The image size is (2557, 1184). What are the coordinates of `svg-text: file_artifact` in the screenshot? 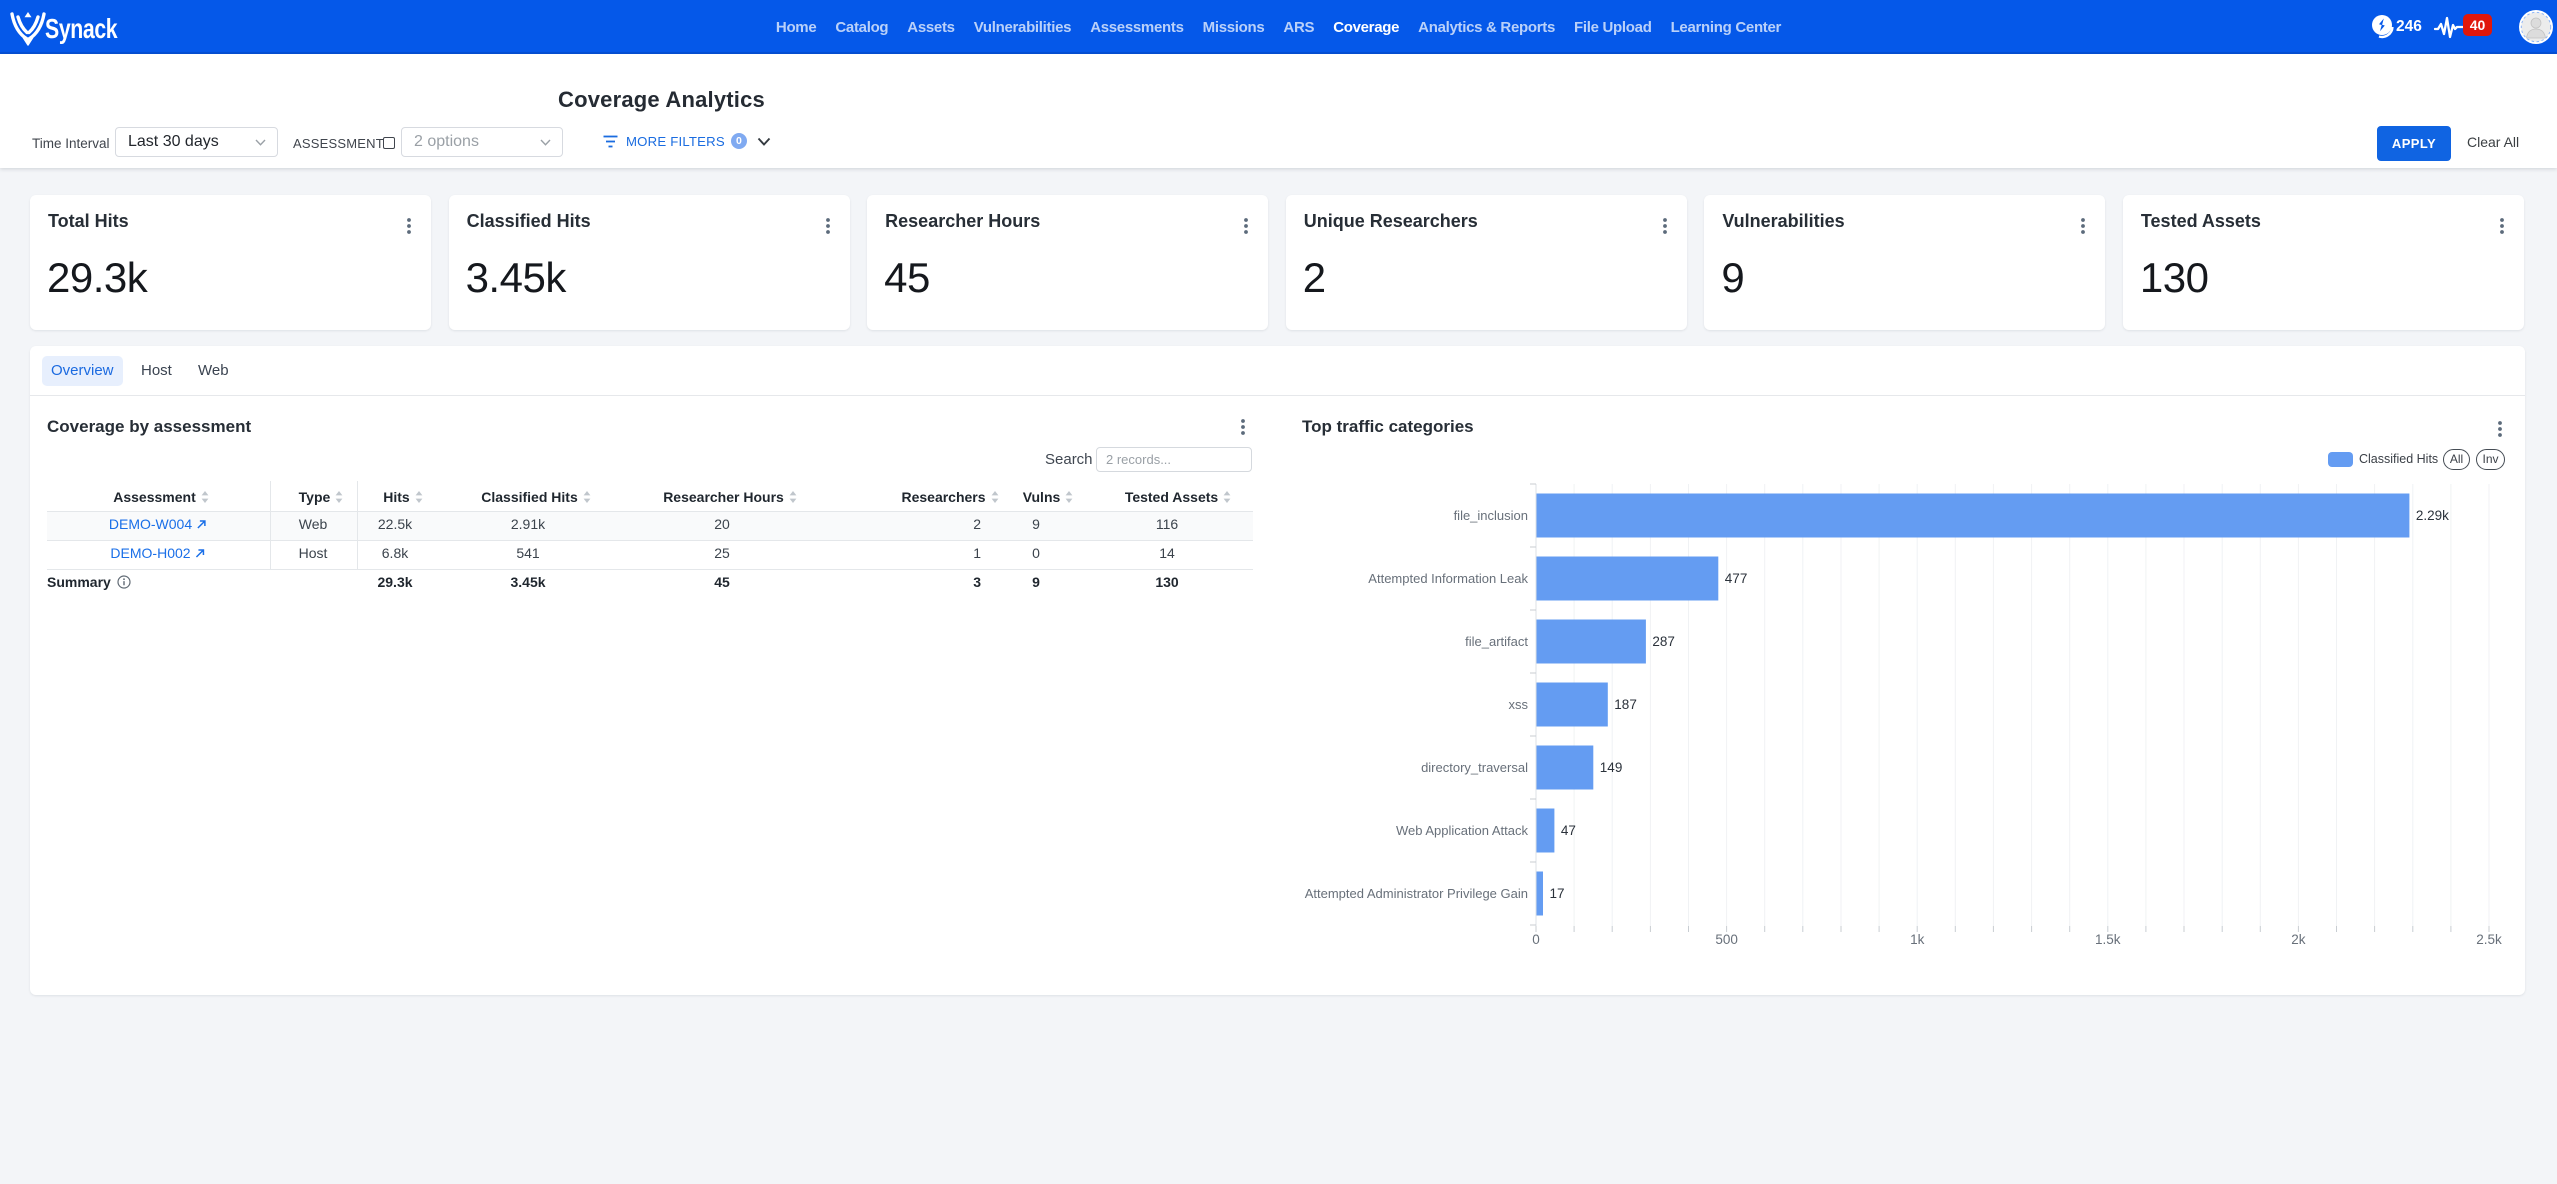 It's located at (1496, 641).